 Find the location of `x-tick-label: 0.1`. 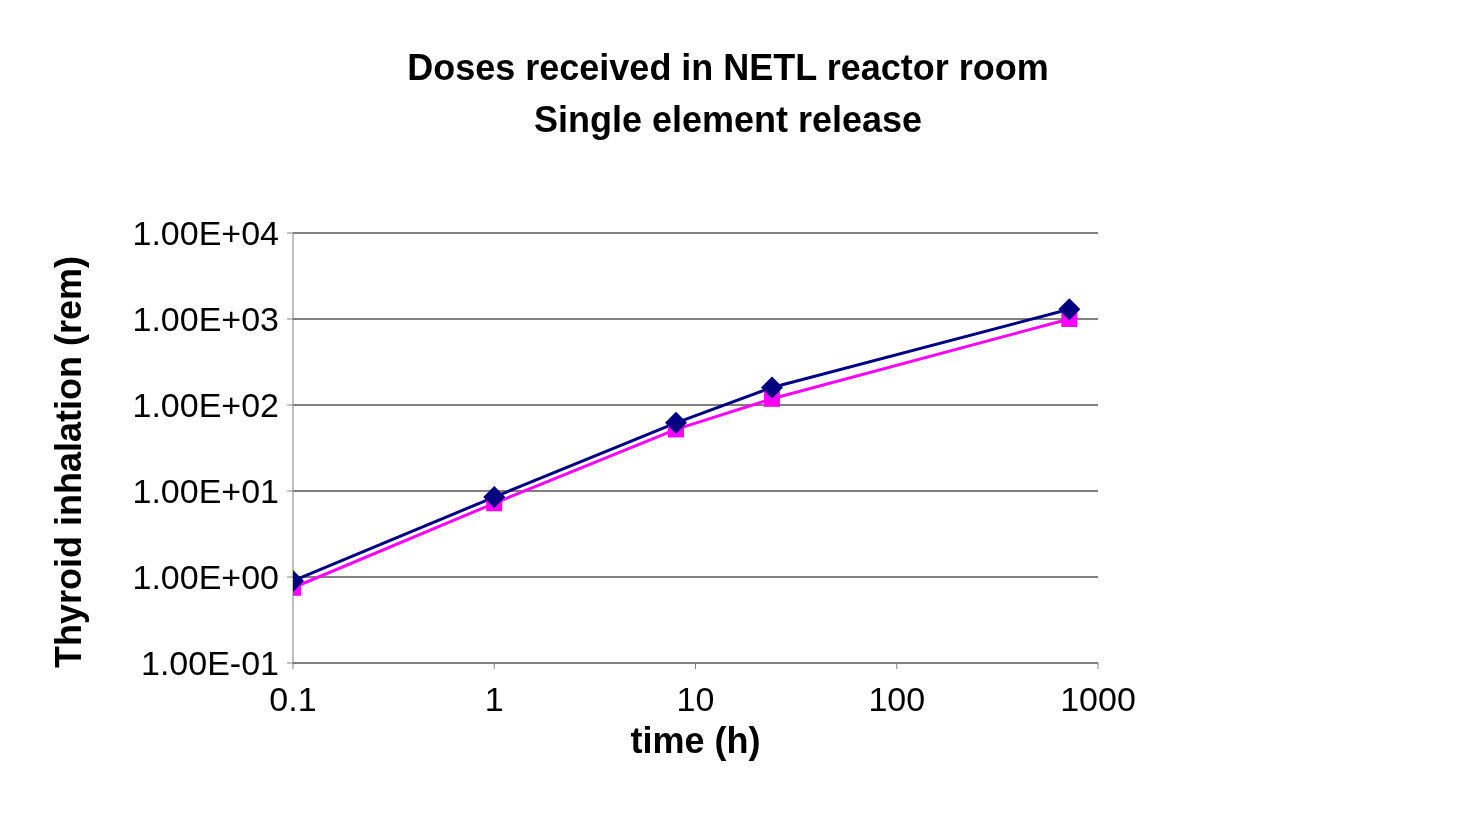

x-tick-label: 0.1 is located at coordinates (293, 699).